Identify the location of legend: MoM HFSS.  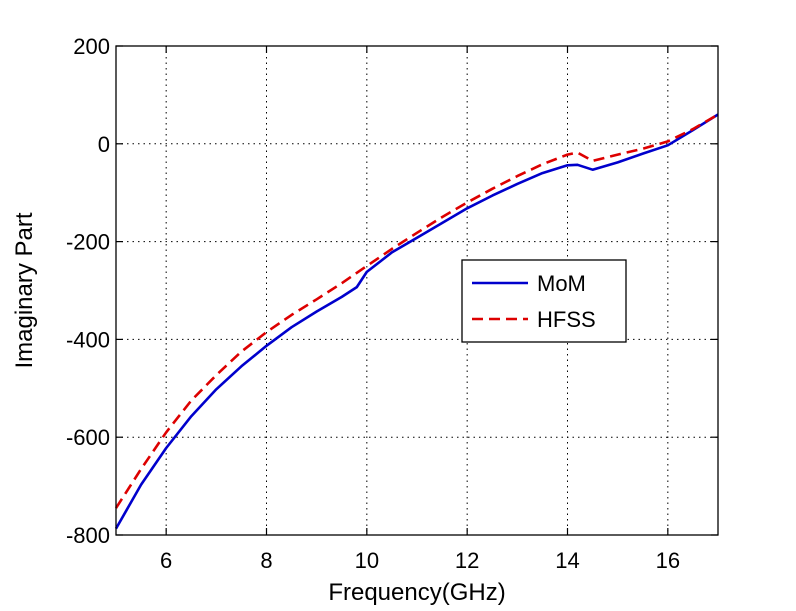
(544, 301).